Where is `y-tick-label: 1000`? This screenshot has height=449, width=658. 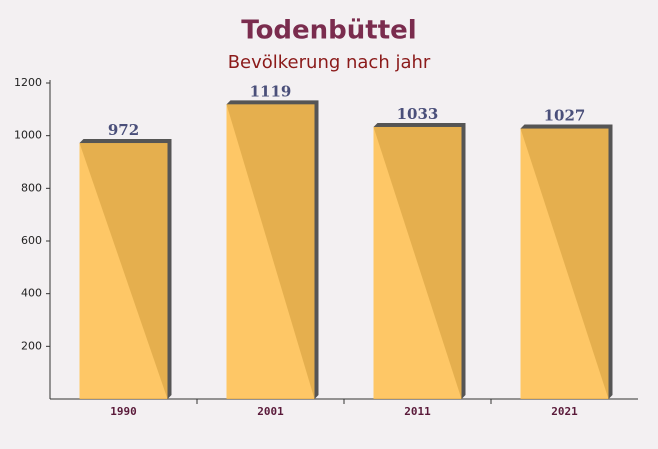
y-tick-label: 1000 is located at coordinates (28, 135).